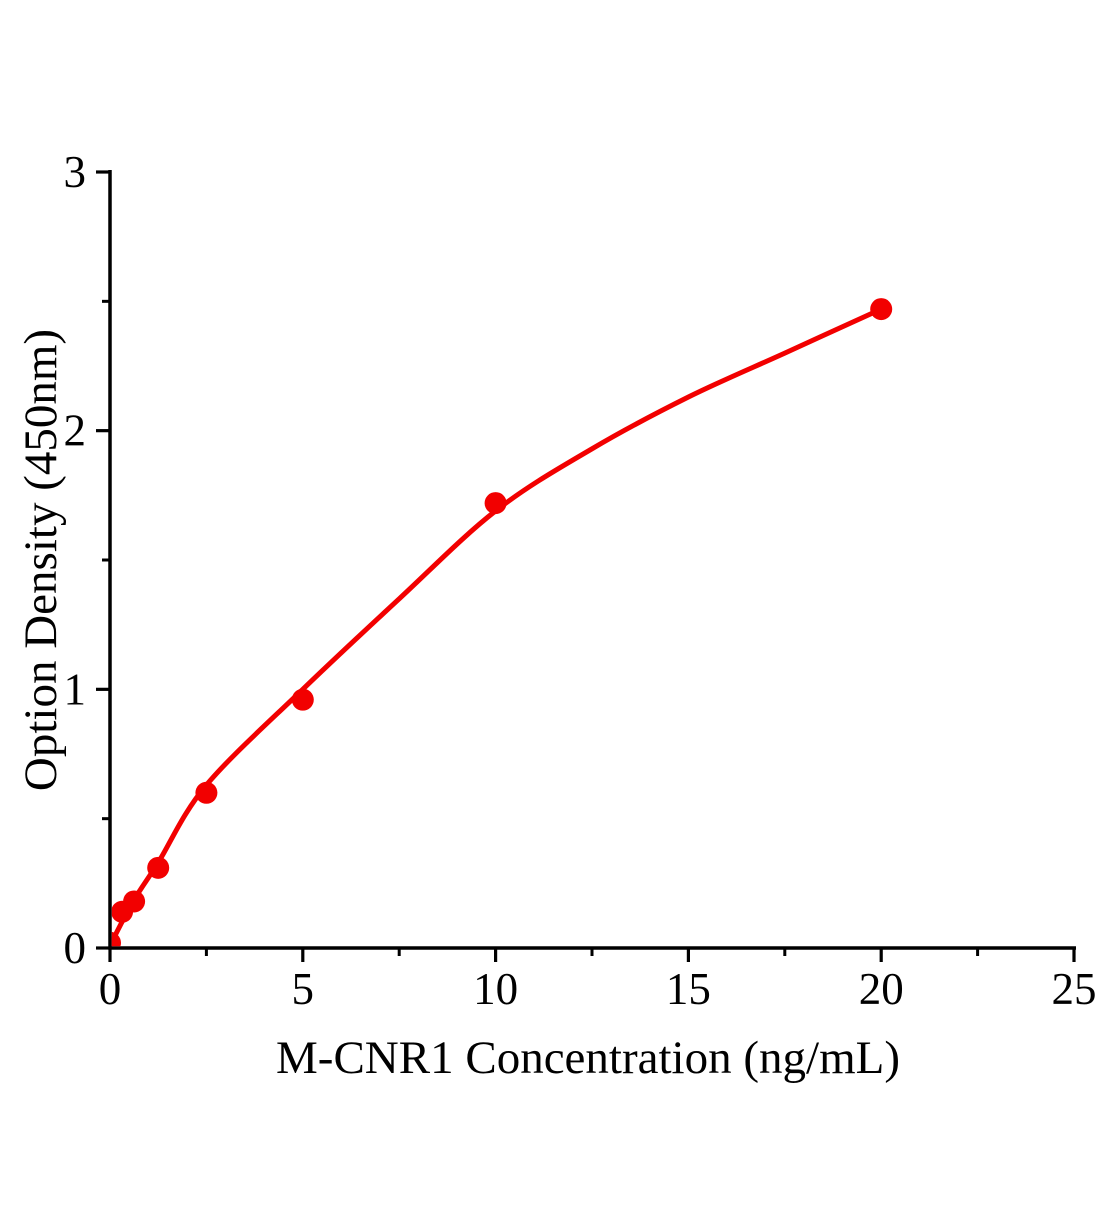  What do you see at coordinates (75, 689) in the screenshot?
I see `y-tick-label: 1` at bounding box center [75, 689].